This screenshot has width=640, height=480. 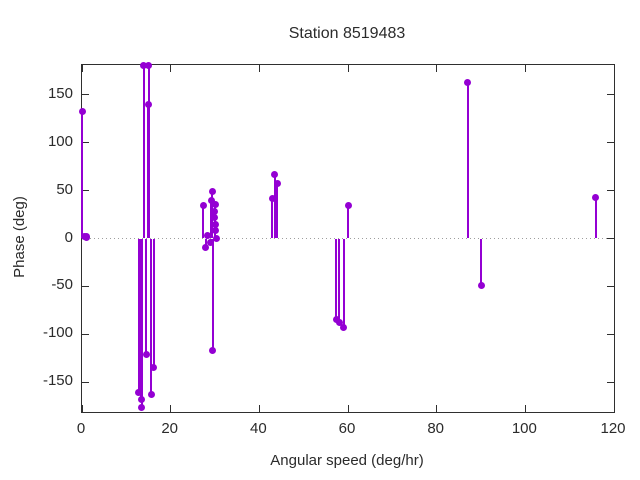 What do you see at coordinates (169, 428) in the screenshot?
I see `x-tick-label: 20` at bounding box center [169, 428].